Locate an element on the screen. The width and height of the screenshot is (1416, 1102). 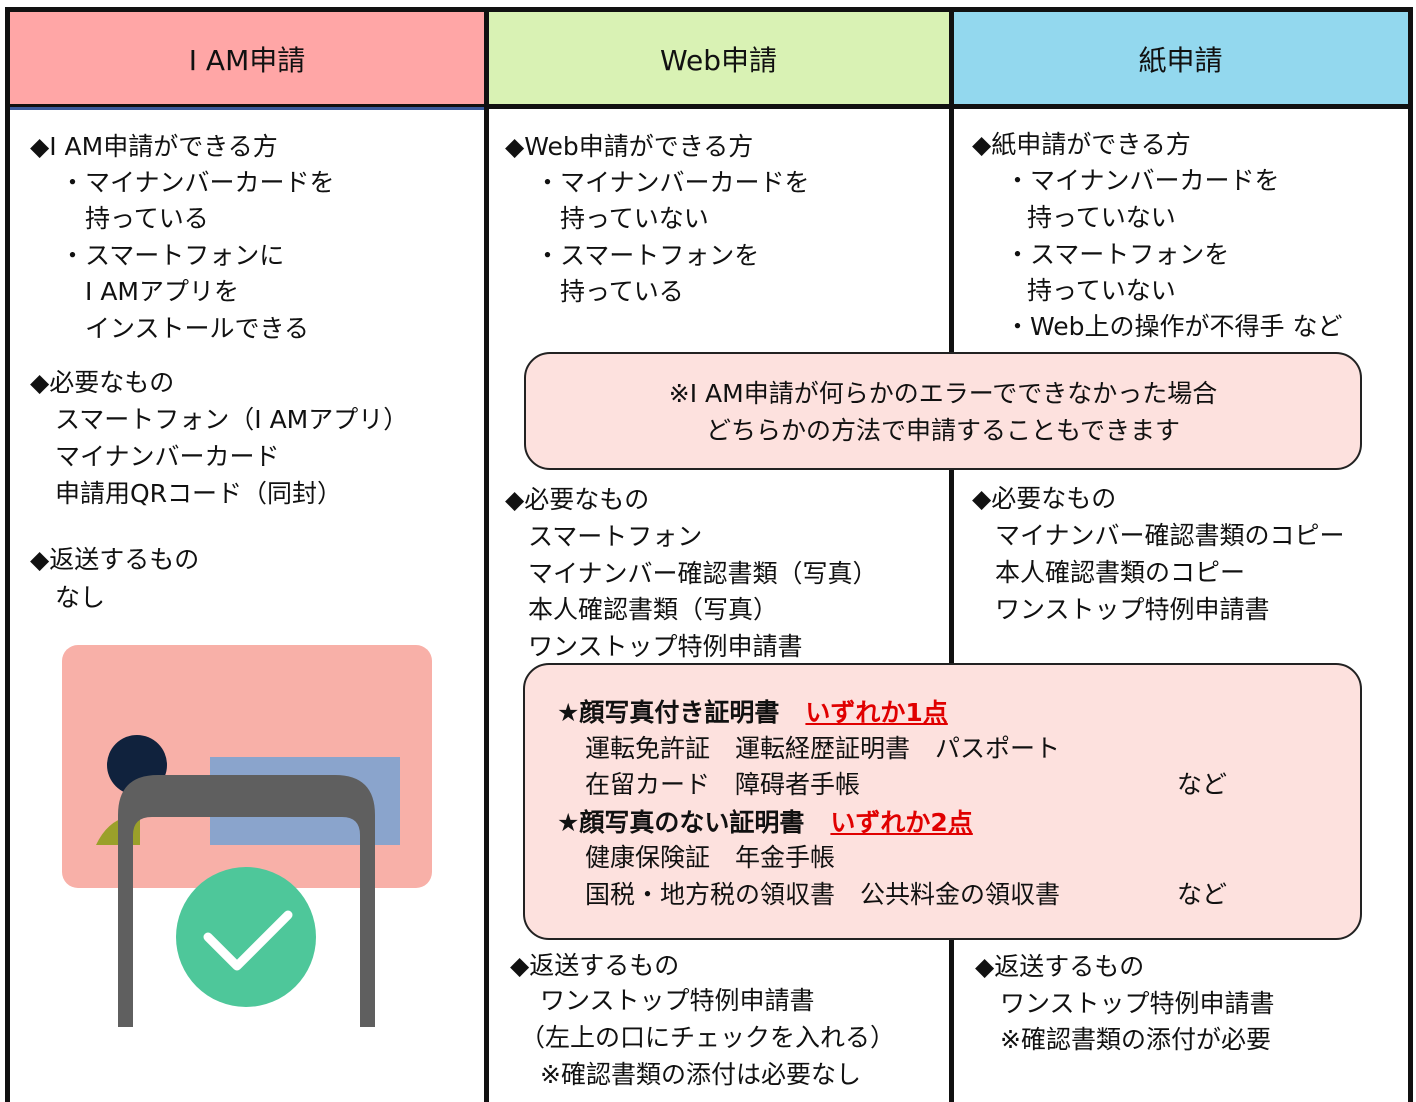
column-text: ◆Web申請ができる方 is located at coordinates (629, 146).